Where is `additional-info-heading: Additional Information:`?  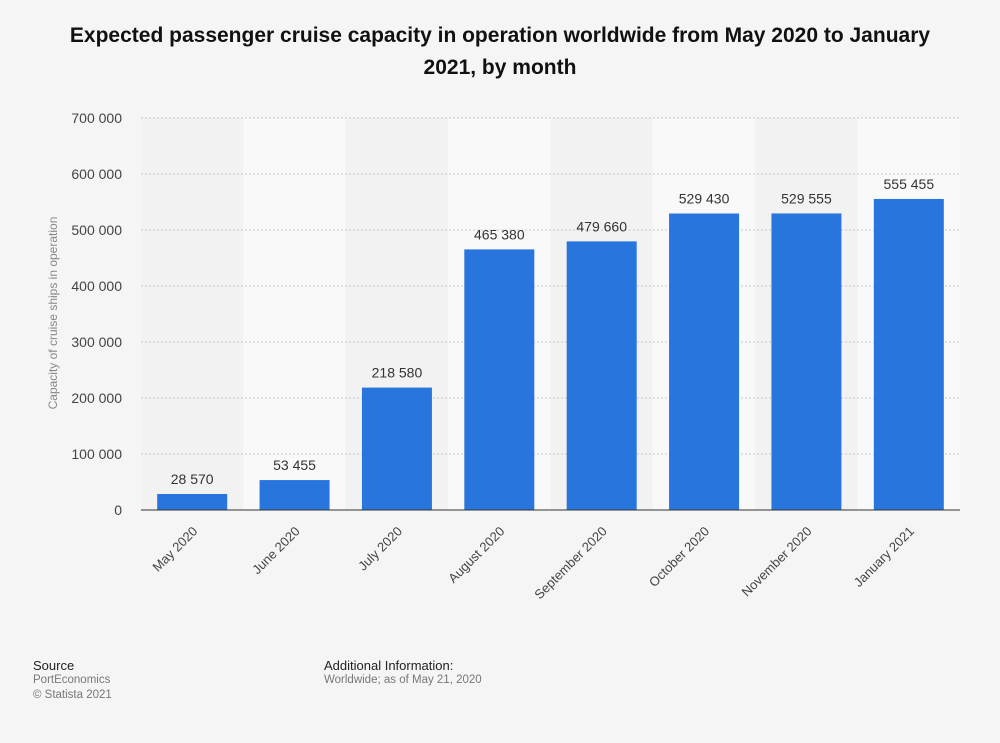
additional-info-heading: Additional Information: is located at coordinates (389, 665).